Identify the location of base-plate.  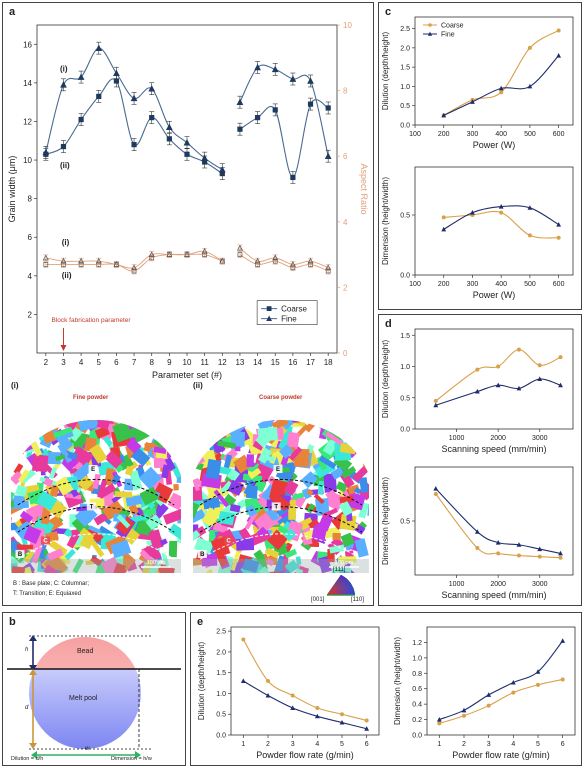
(281, 566).